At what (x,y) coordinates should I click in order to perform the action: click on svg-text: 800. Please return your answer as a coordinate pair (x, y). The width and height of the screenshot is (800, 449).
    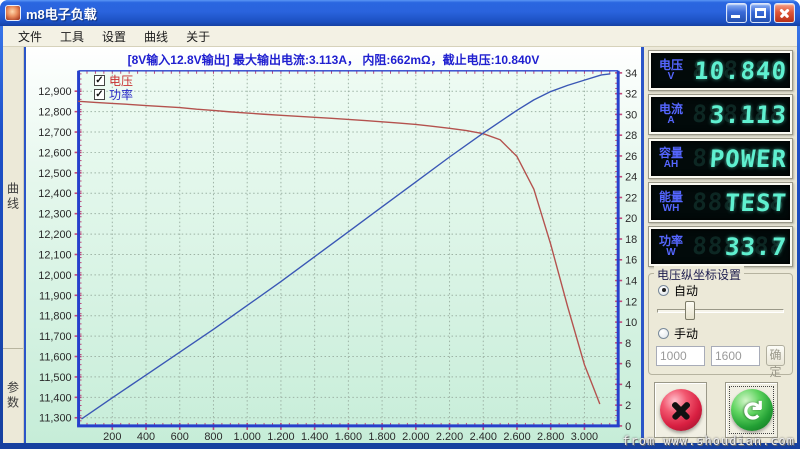
    Looking at the image, I should click on (213, 435).